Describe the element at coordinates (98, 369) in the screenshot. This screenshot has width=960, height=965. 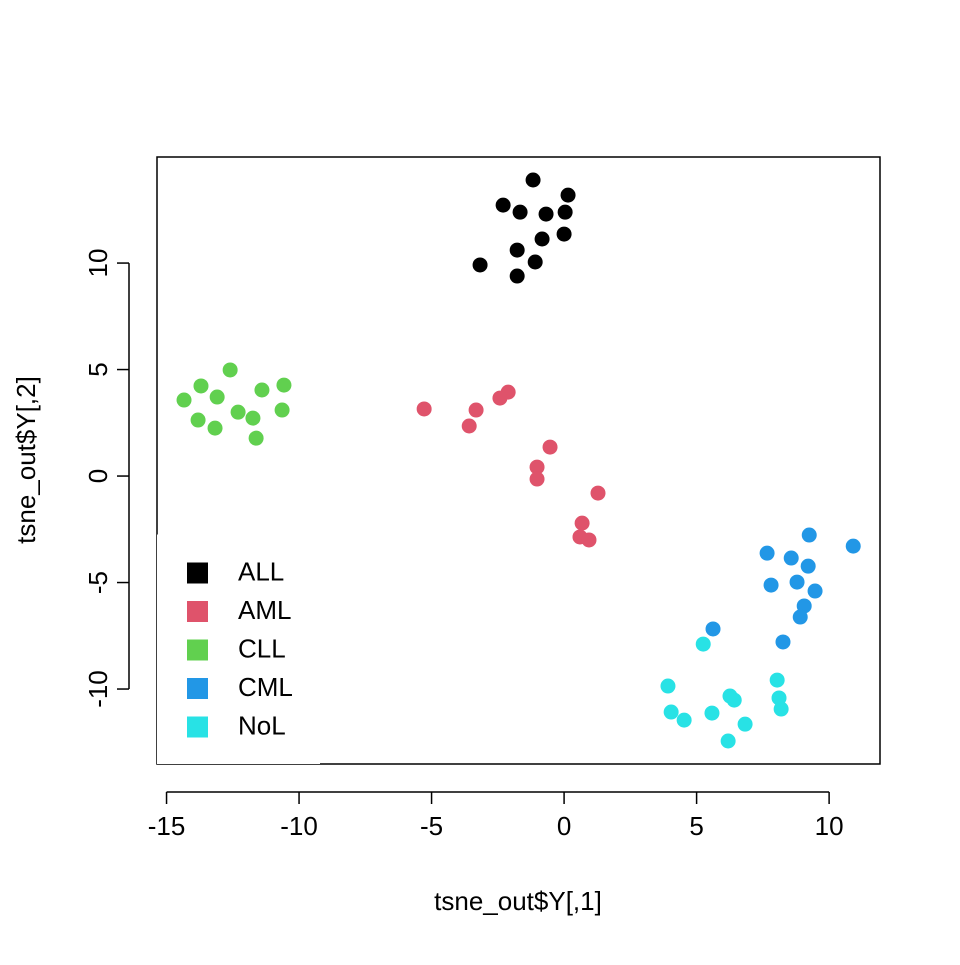
I see `y-tick-label: 5` at that location.